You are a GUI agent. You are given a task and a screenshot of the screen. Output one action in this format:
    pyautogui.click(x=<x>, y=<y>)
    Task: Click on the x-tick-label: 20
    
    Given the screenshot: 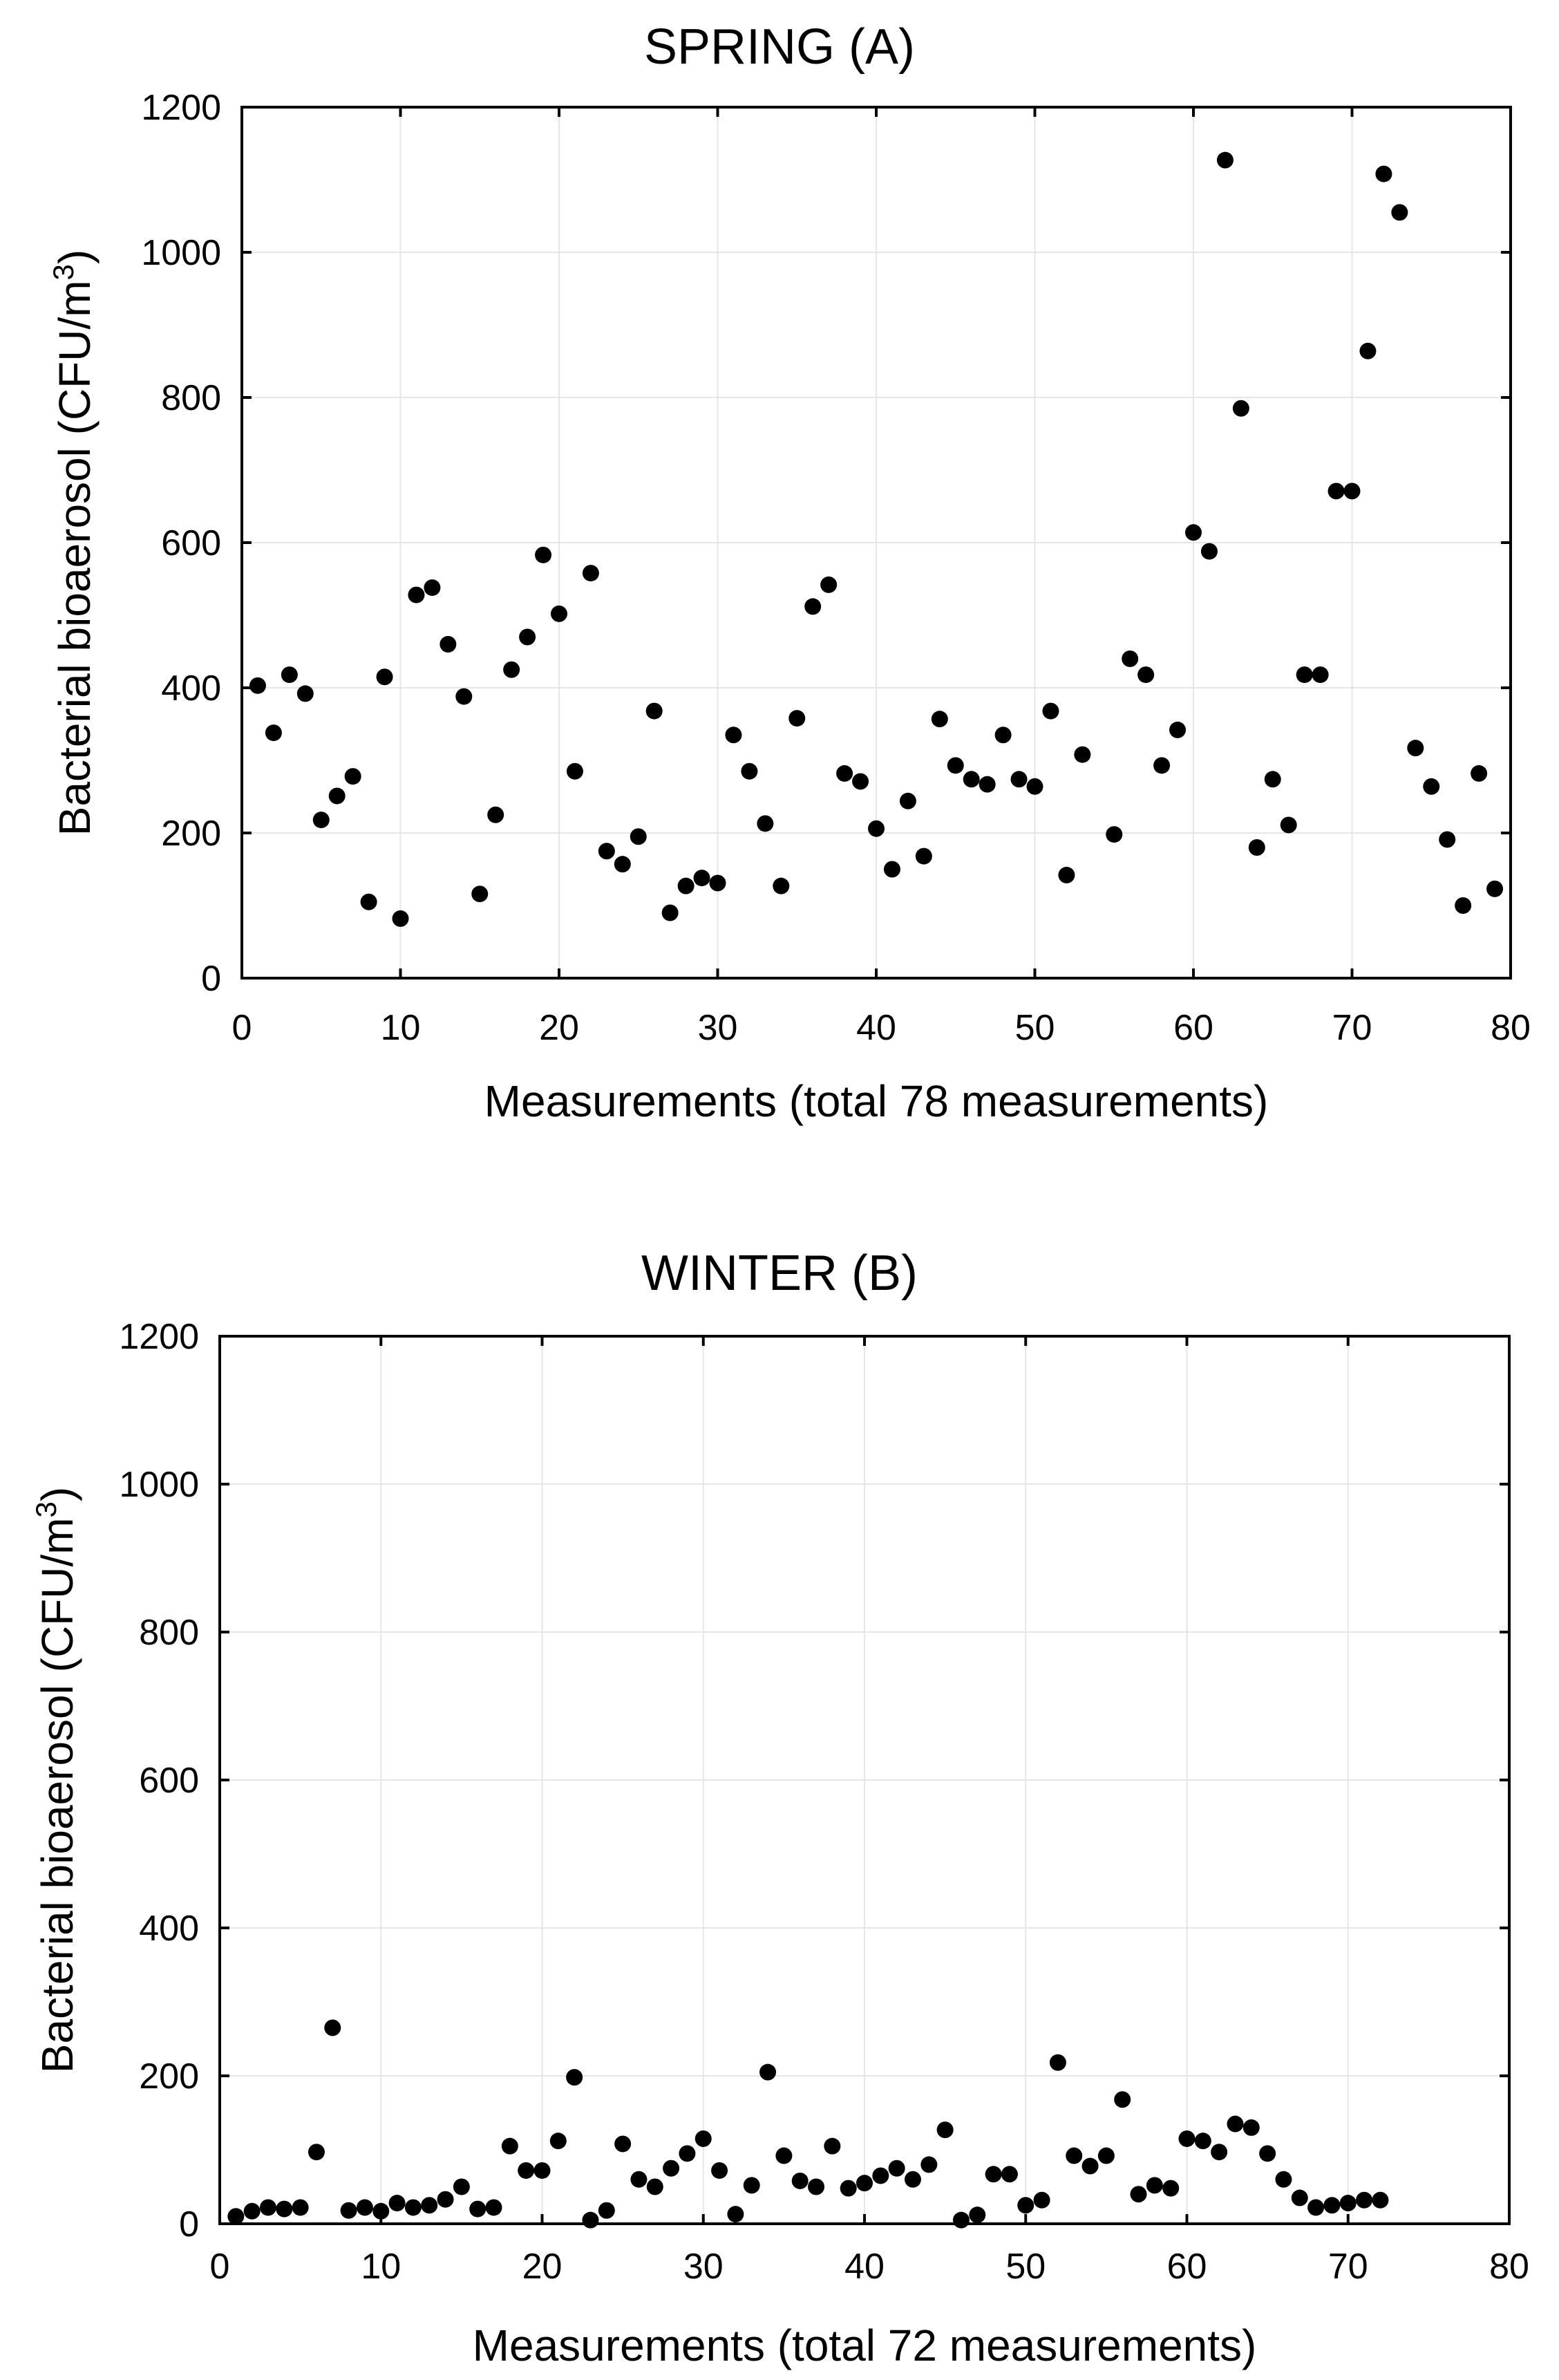 What is the action you would take?
    pyautogui.click(x=559, y=1028)
    